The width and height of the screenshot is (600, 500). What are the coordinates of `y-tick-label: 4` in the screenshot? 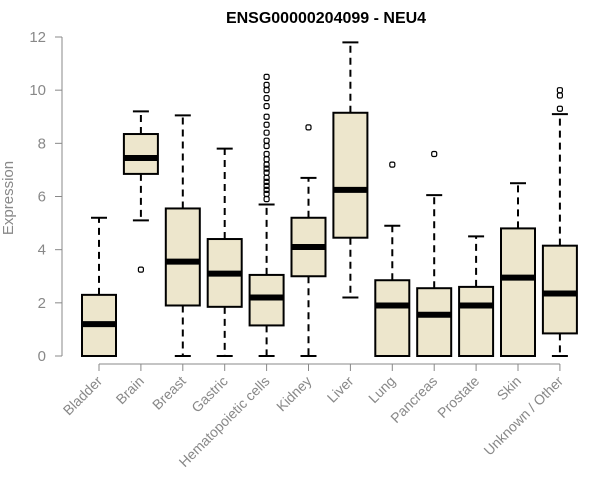 It's located at (42, 250).